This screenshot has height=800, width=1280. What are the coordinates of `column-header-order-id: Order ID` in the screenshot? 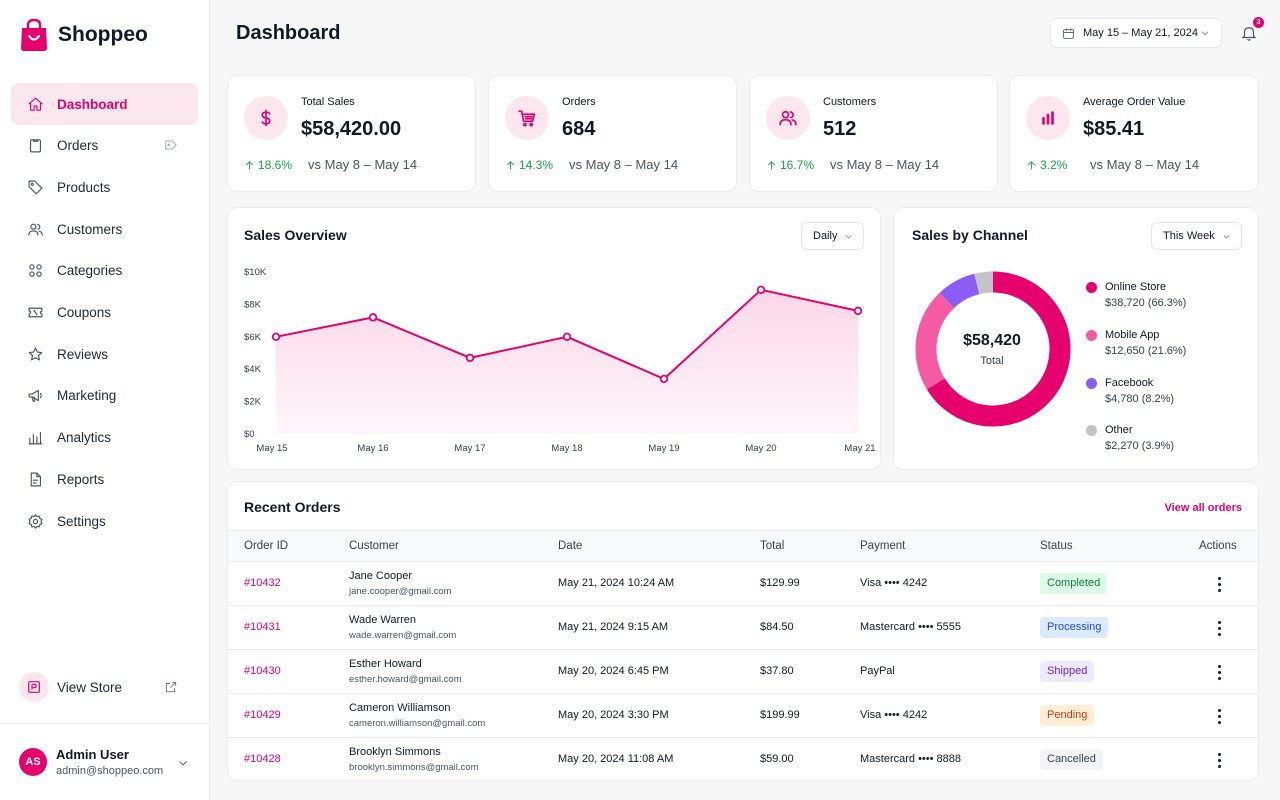 It's located at (266, 546).